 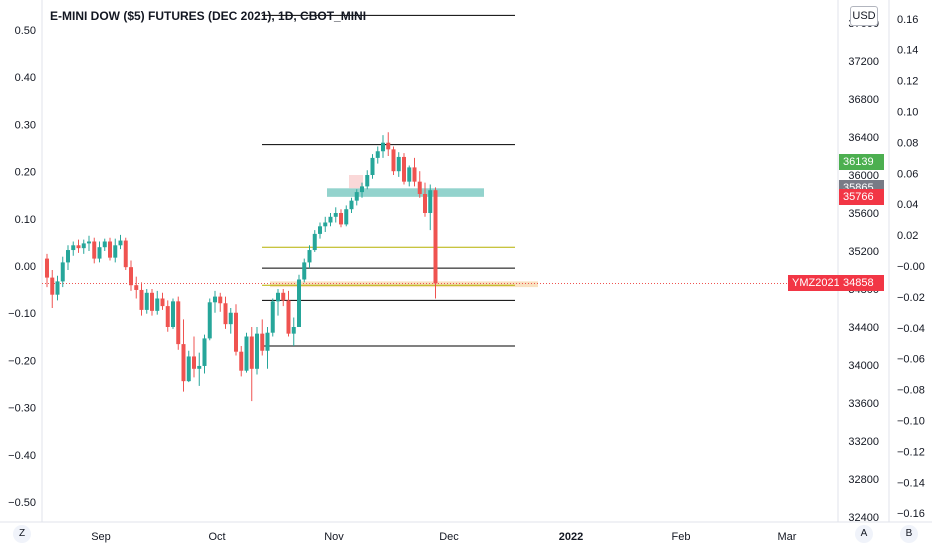 What do you see at coordinates (863, 62) in the screenshot?
I see `price-axis-tick: 37200` at bounding box center [863, 62].